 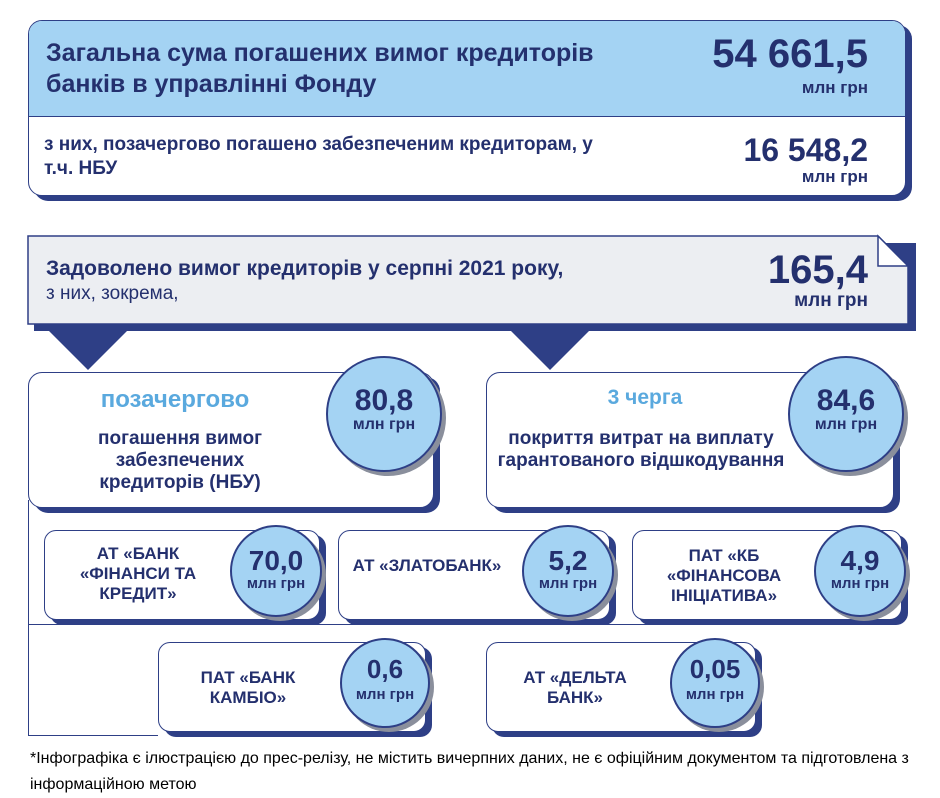 I want to click on left-branch-value: 80,8, so click(x=384, y=400).